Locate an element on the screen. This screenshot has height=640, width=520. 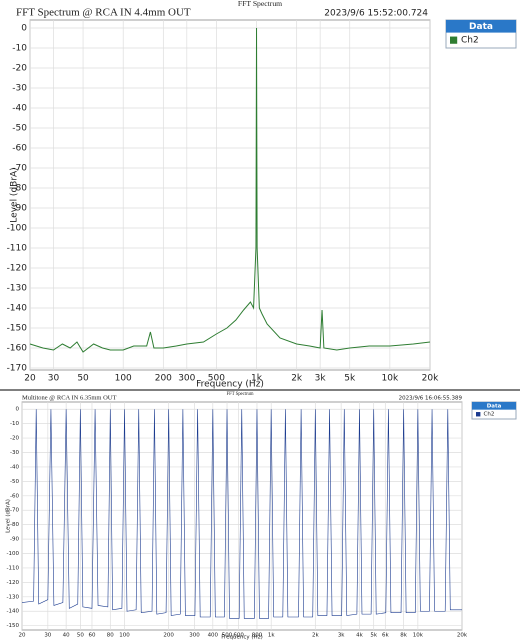
x-tick-label: 60 is located at coordinates (91, 635).